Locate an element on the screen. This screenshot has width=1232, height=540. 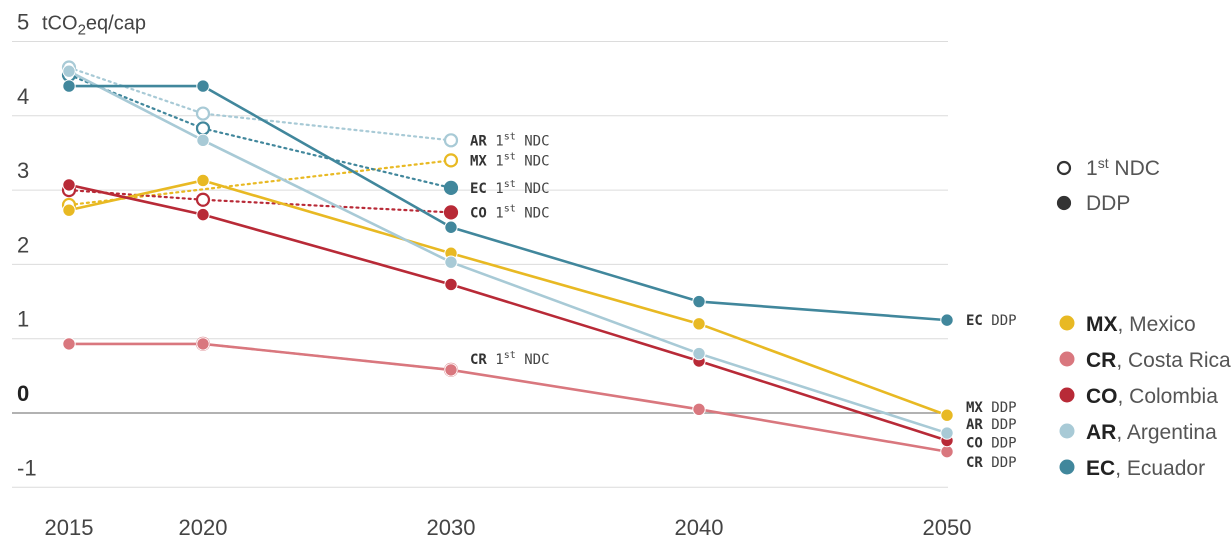
legend-ddp-symbol is located at coordinates (1064, 203).